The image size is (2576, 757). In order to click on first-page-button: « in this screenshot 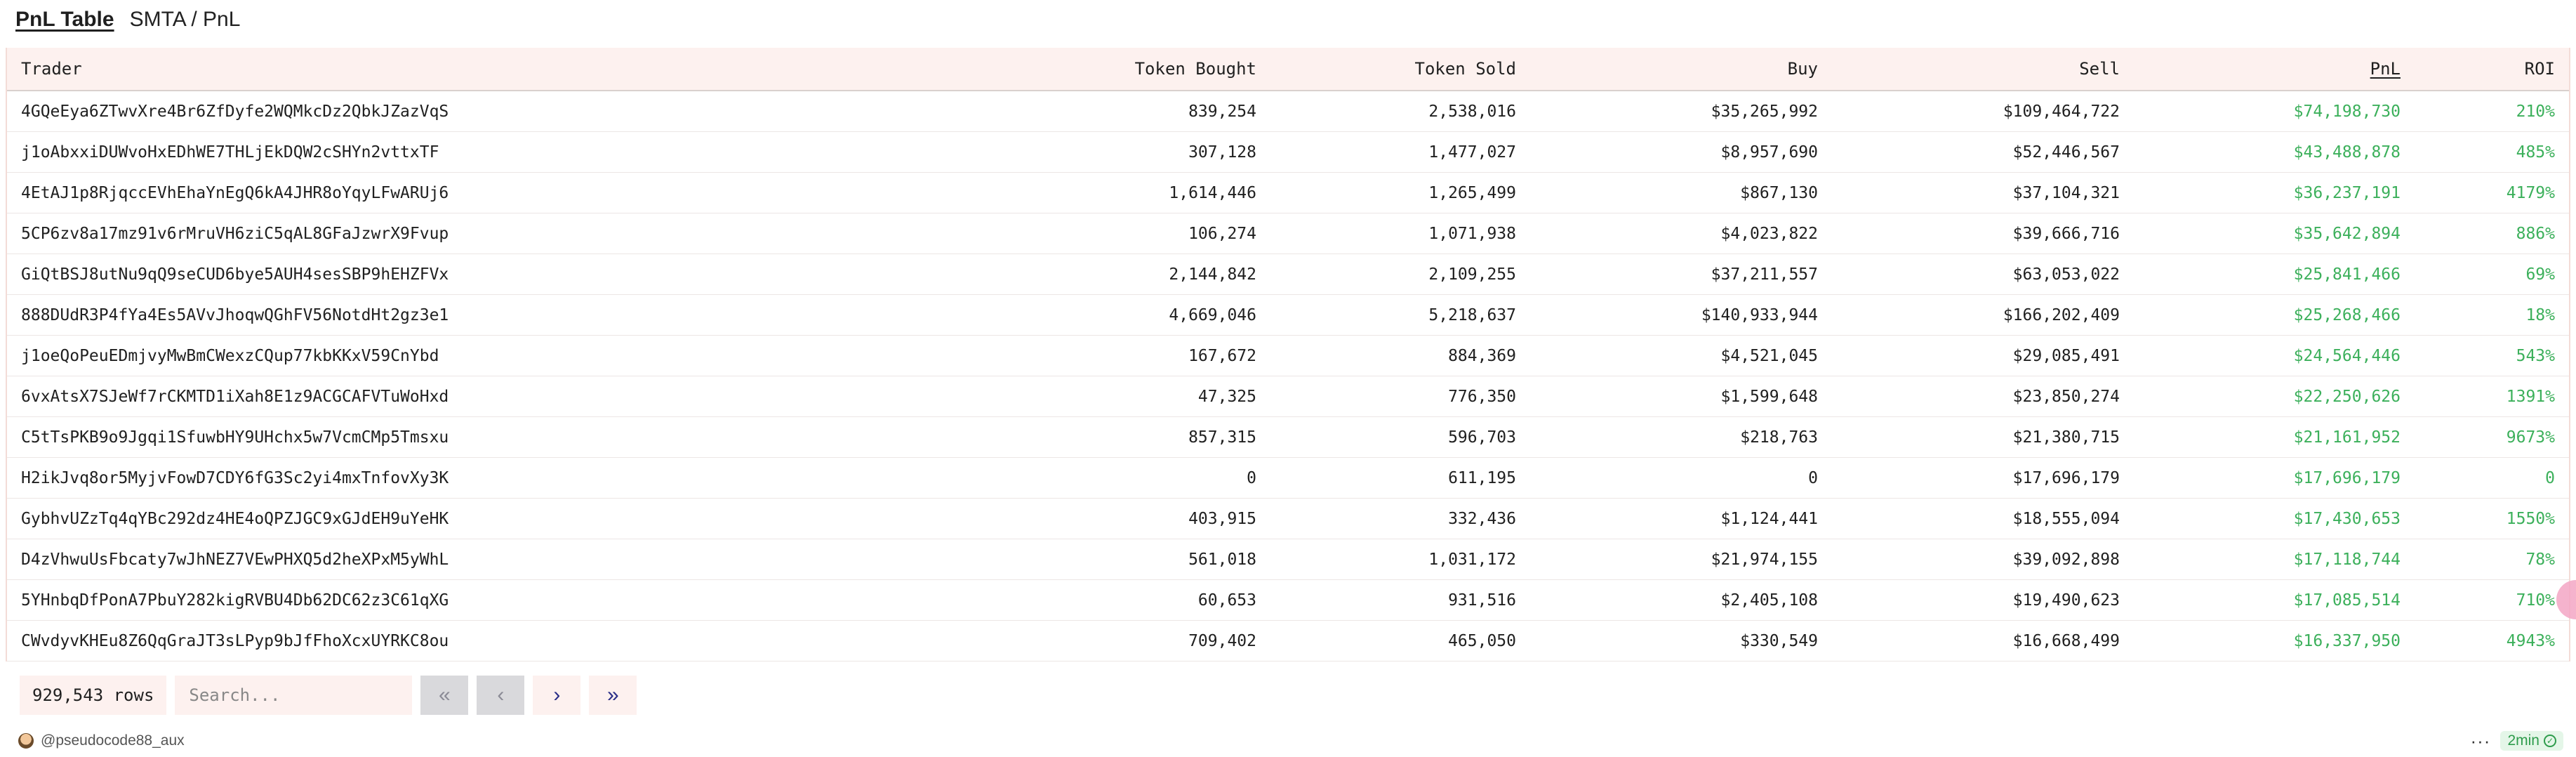, I will do `click(444, 695)`.